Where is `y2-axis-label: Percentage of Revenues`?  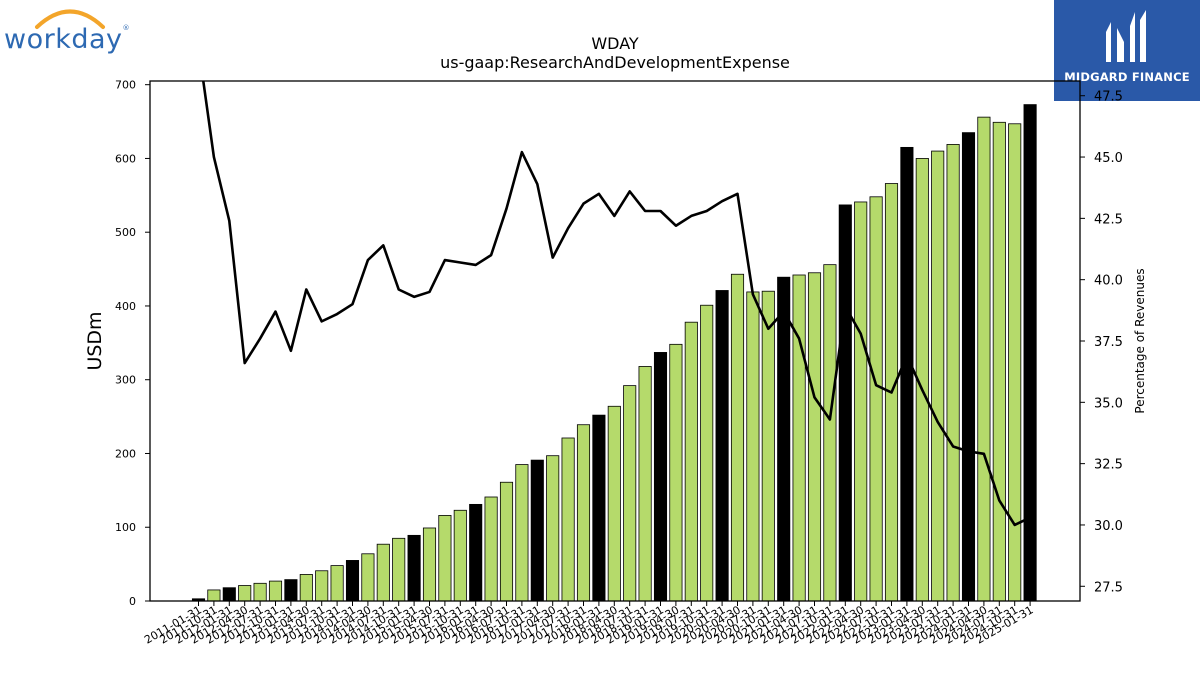 y2-axis-label: Percentage of Revenues is located at coordinates (1140, 340).